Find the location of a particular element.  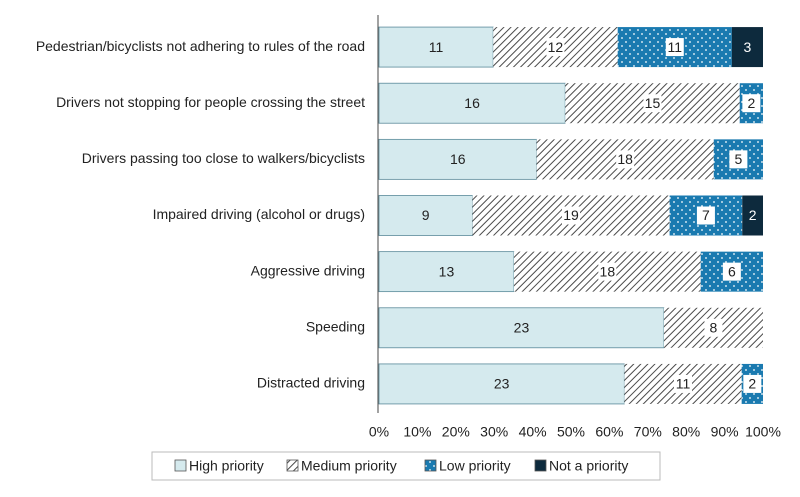

data-label: 15 is located at coordinates (653, 103).